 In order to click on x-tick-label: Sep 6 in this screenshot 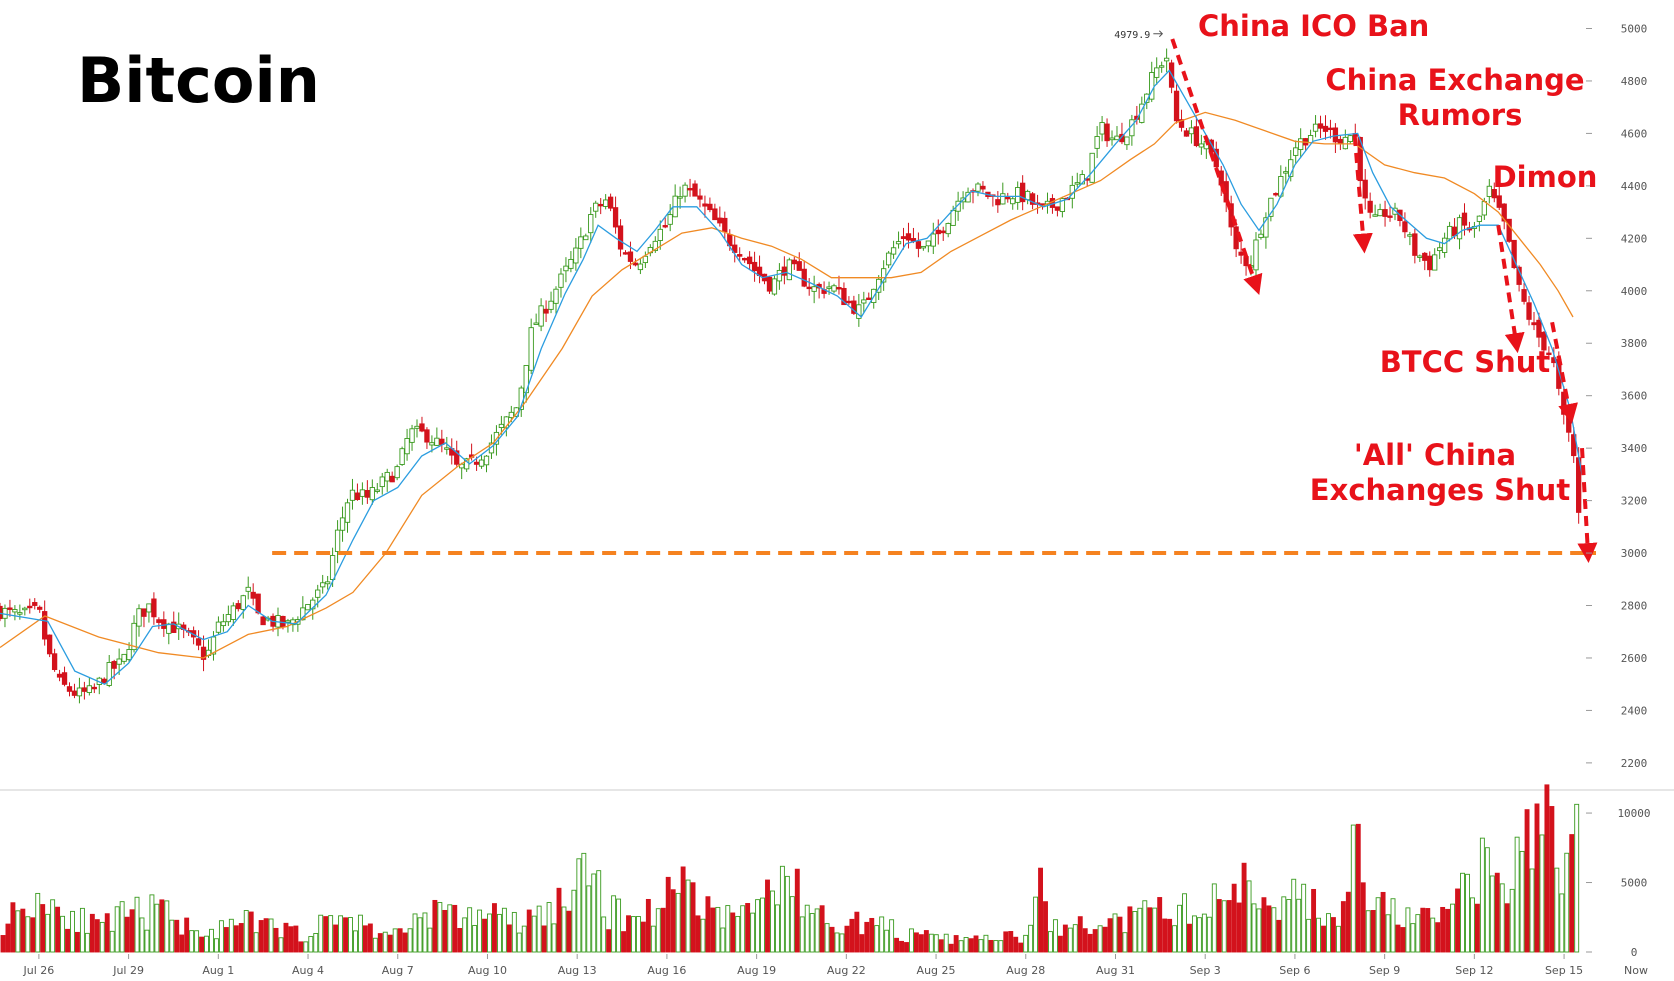, I will do `click(1294, 970)`.